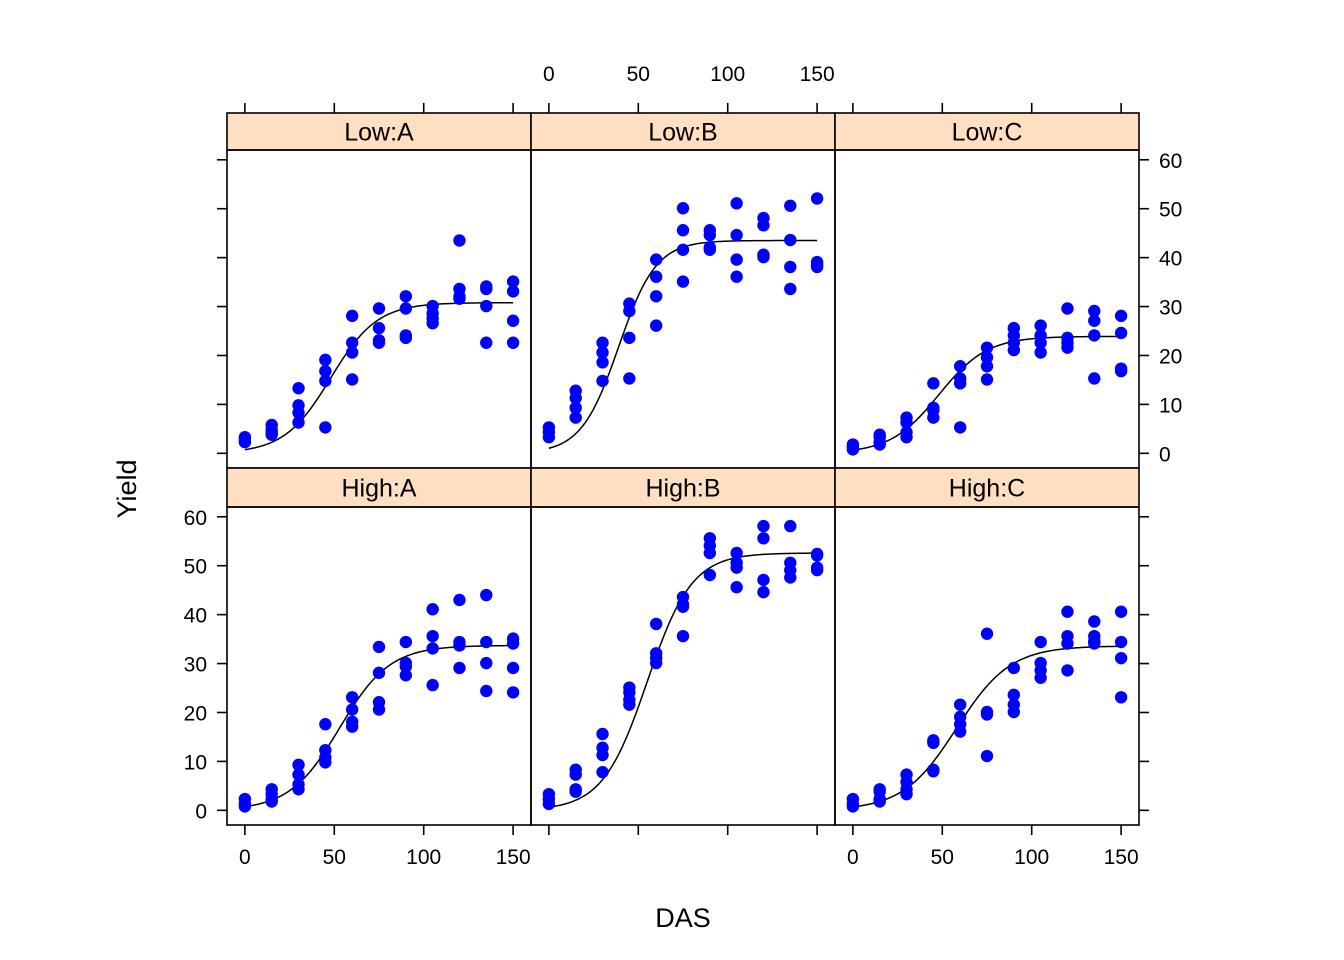 The image size is (1344, 960). I want to click on panel-high-a: High:A, so click(379, 646).